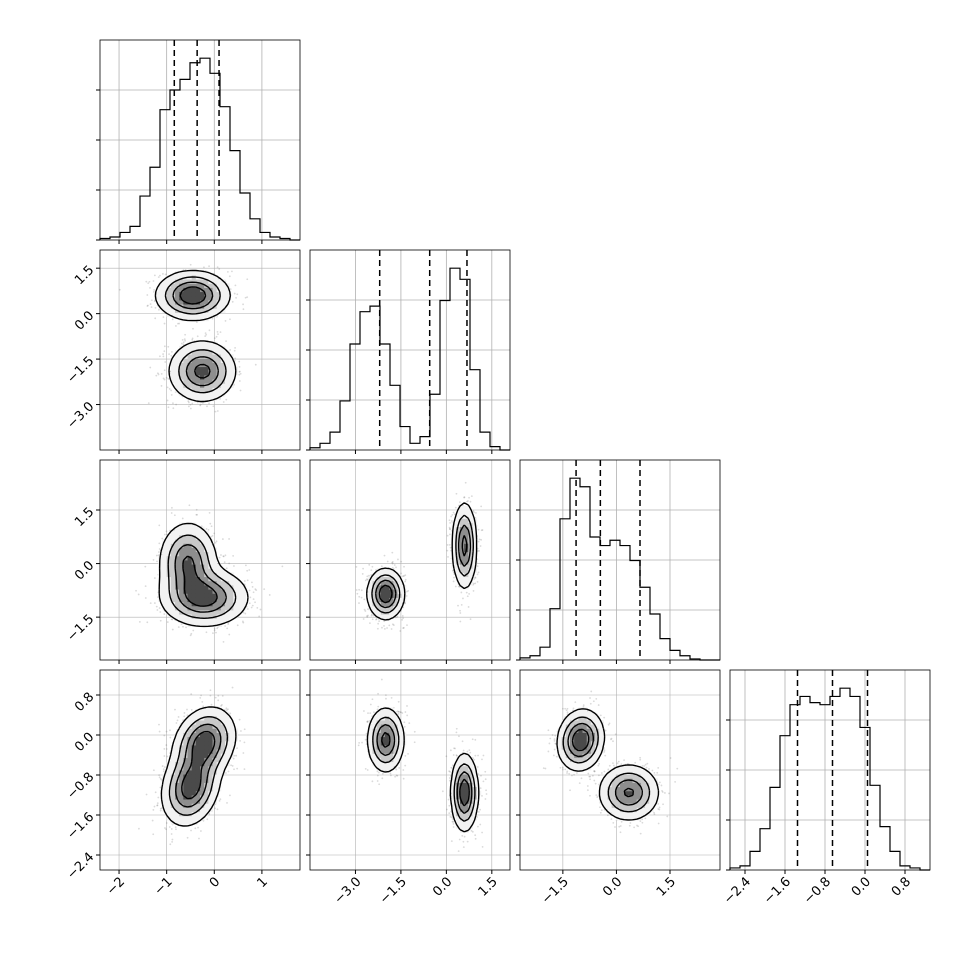 The width and height of the screenshot is (970, 970). Describe the element at coordinates (80, 370) in the screenshot. I see `y-tick-label: −1.5` at that location.